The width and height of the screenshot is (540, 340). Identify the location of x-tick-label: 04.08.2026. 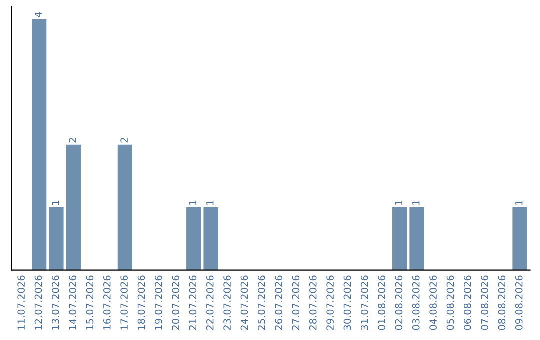
(433, 303).